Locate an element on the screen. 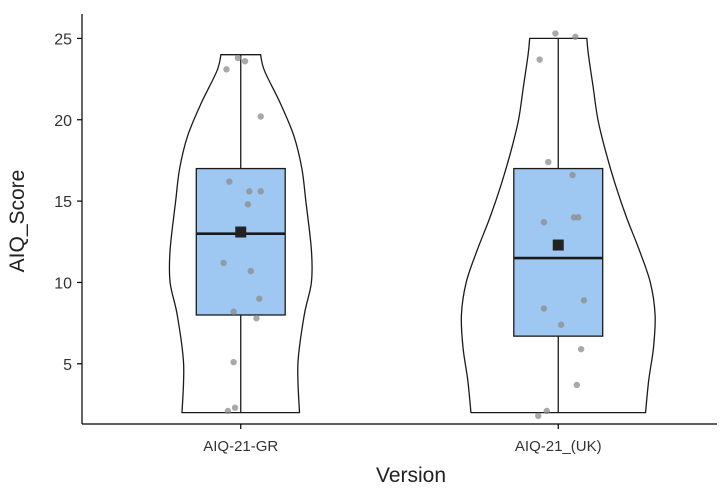 The width and height of the screenshot is (727, 496). y-tick-label: 10 is located at coordinates (63, 283).